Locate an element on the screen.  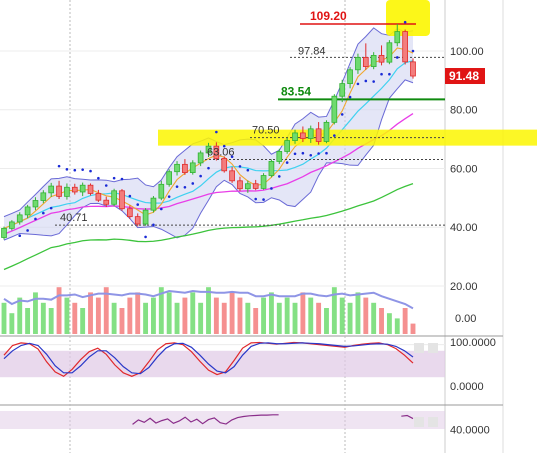
last-price-label: 91.48 is located at coordinates (464, 76).